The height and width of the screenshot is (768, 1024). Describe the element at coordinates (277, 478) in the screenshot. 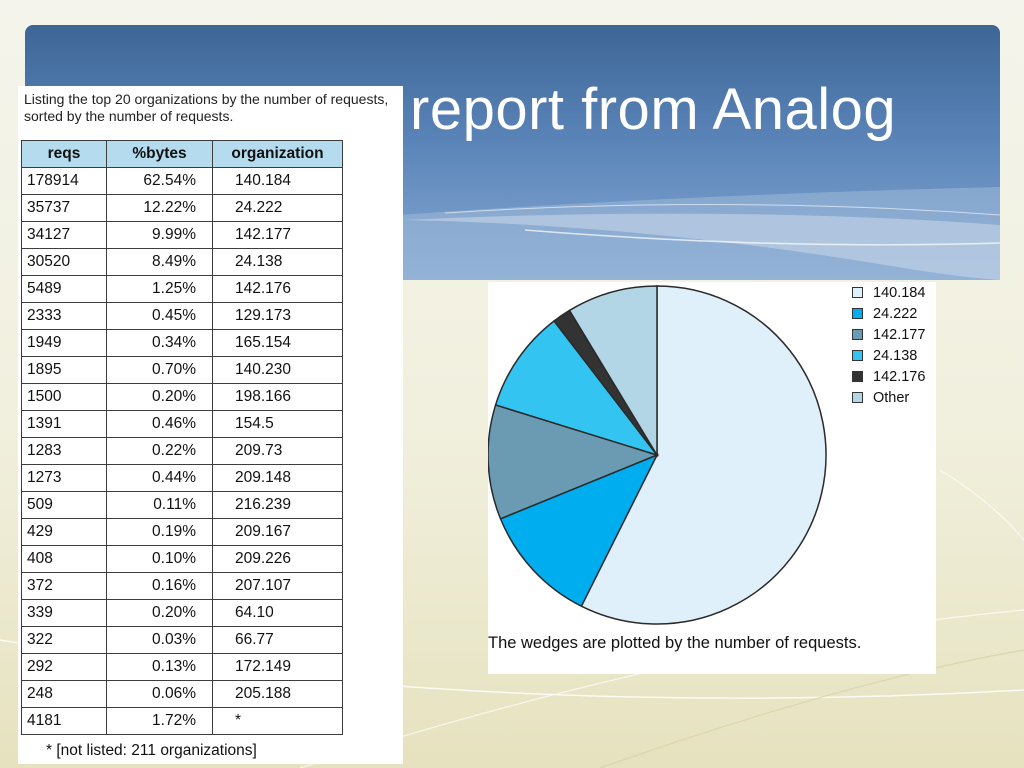

I see `cell-organization: 209.148` at that location.